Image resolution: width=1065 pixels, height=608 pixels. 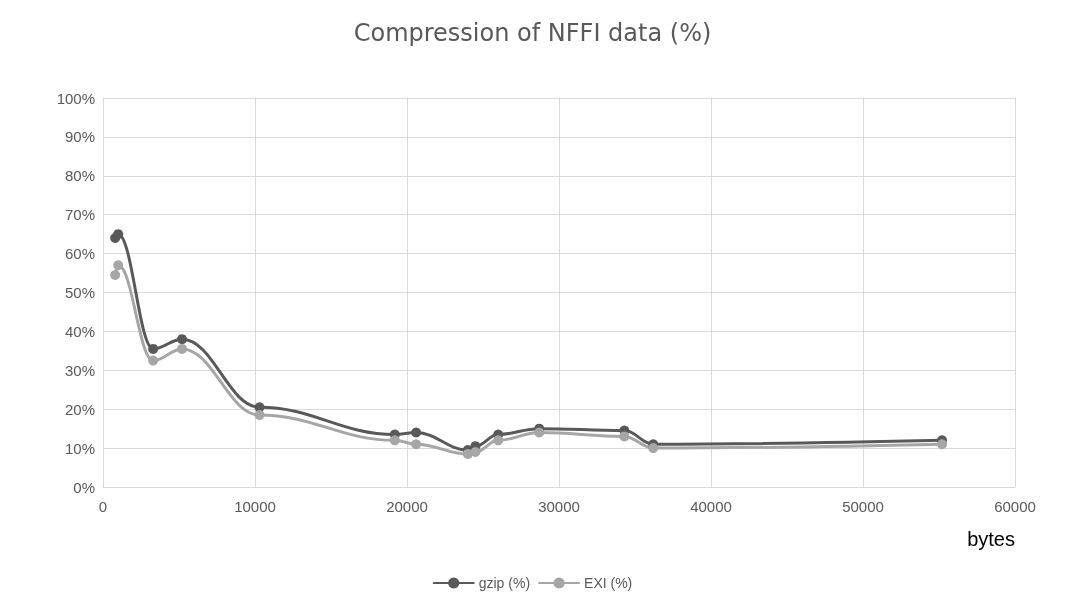 I want to click on y-tick-label: 30%, so click(x=79, y=370).